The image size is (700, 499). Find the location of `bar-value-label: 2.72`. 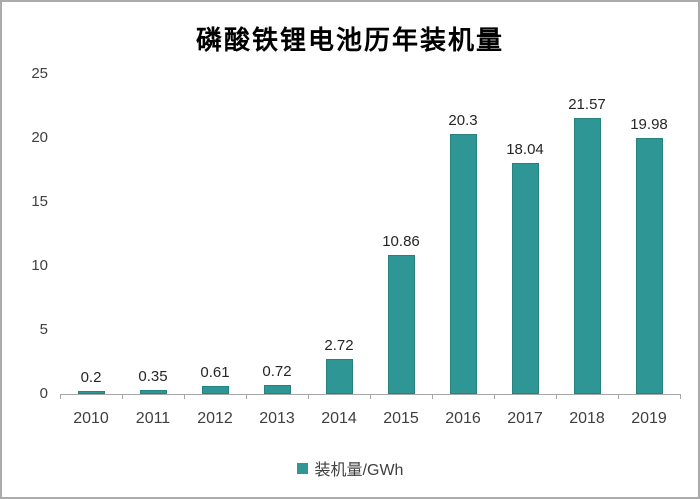

bar-value-label: 2.72 is located at coordinates (339, 345).